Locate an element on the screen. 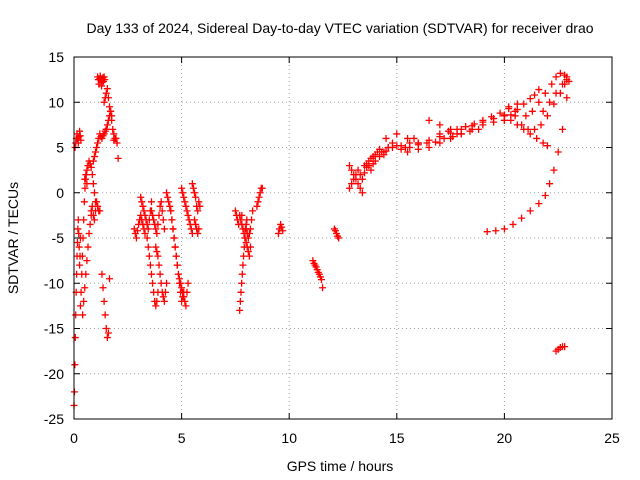  y-tick-label: 5 is located at coordinates (60, 148).